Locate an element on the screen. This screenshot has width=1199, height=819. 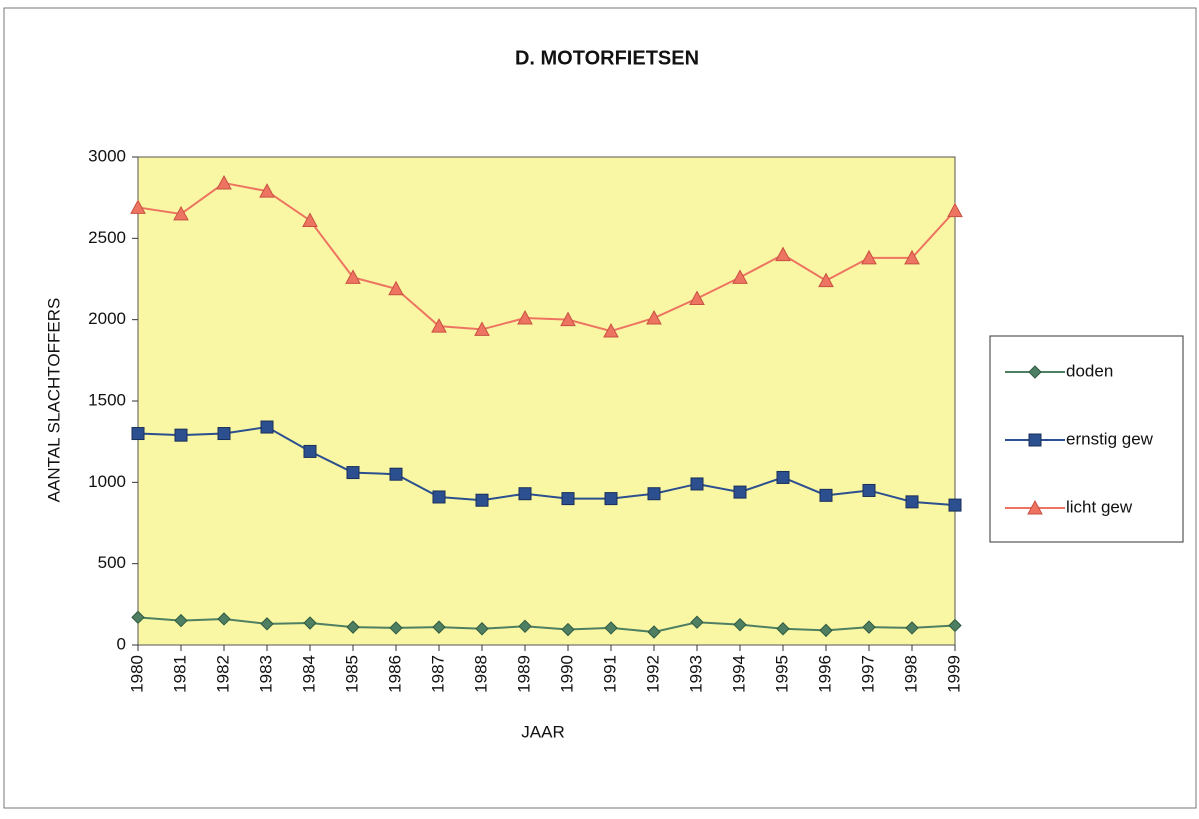
x-tick-label: 1992 is located at coordinates (652, 674).